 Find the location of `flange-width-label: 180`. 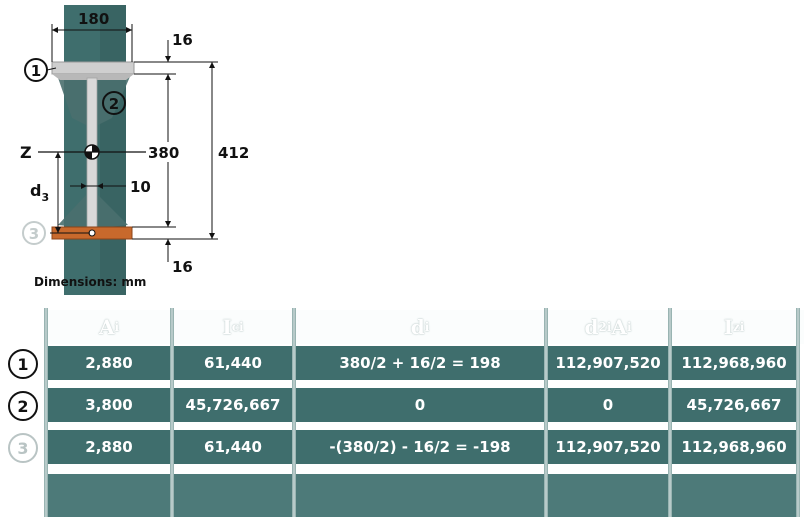

flange-width-label: 180 is located at coordinates (93, 19).